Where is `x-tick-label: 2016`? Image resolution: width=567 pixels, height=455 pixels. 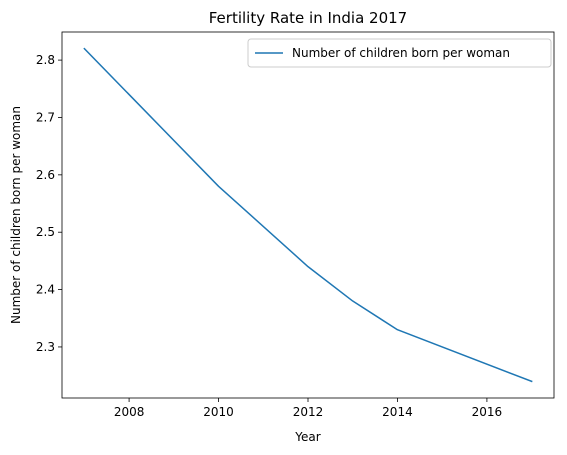 x-tick-label: 2016 is located at coordinates (487, 412).